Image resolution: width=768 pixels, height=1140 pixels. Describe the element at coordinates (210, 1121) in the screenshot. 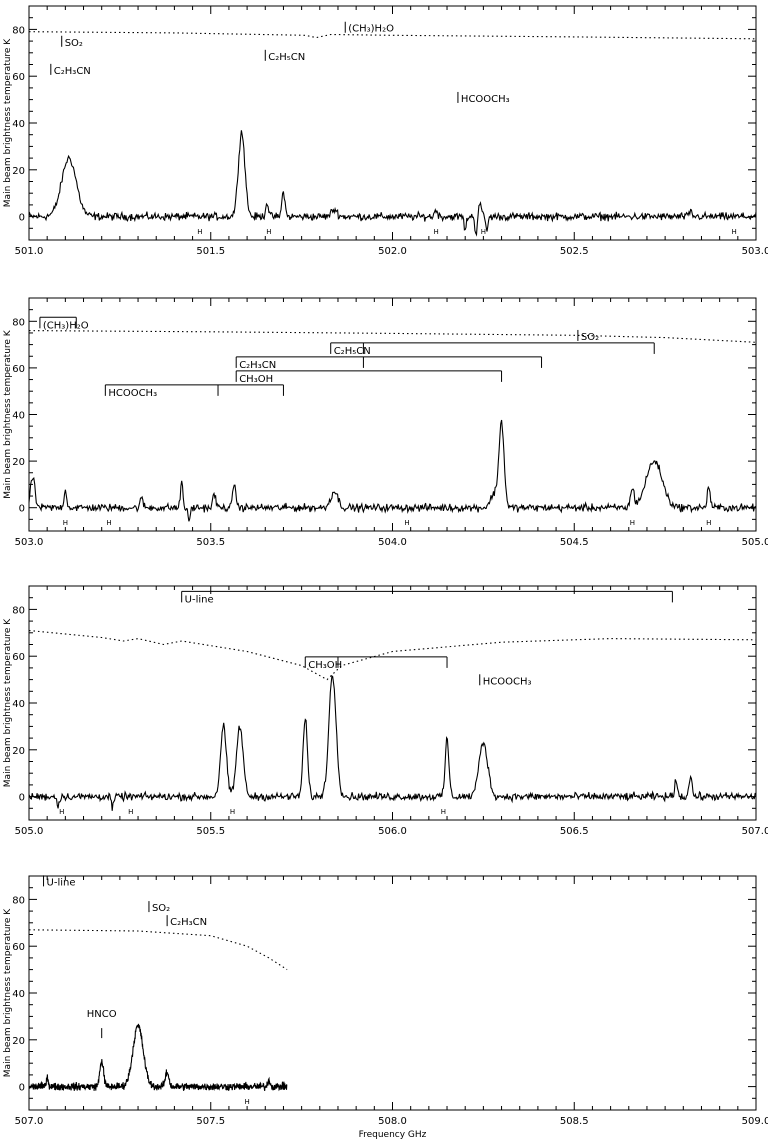

I see `x-tick-label: 507.5` at that location.